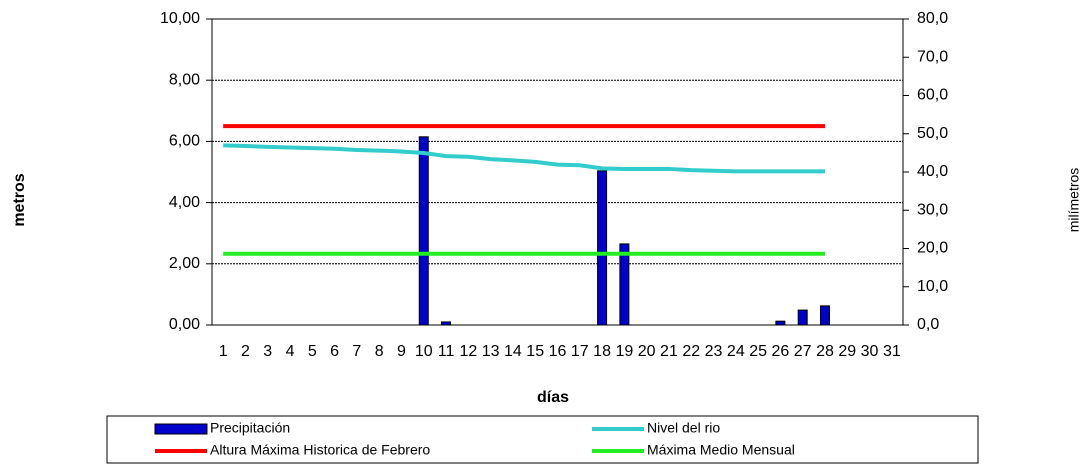 Image resolution: width=1088 pixels, height=464 pixels. I want to click on y2-tick-label: 80,0, so click(932, 18).